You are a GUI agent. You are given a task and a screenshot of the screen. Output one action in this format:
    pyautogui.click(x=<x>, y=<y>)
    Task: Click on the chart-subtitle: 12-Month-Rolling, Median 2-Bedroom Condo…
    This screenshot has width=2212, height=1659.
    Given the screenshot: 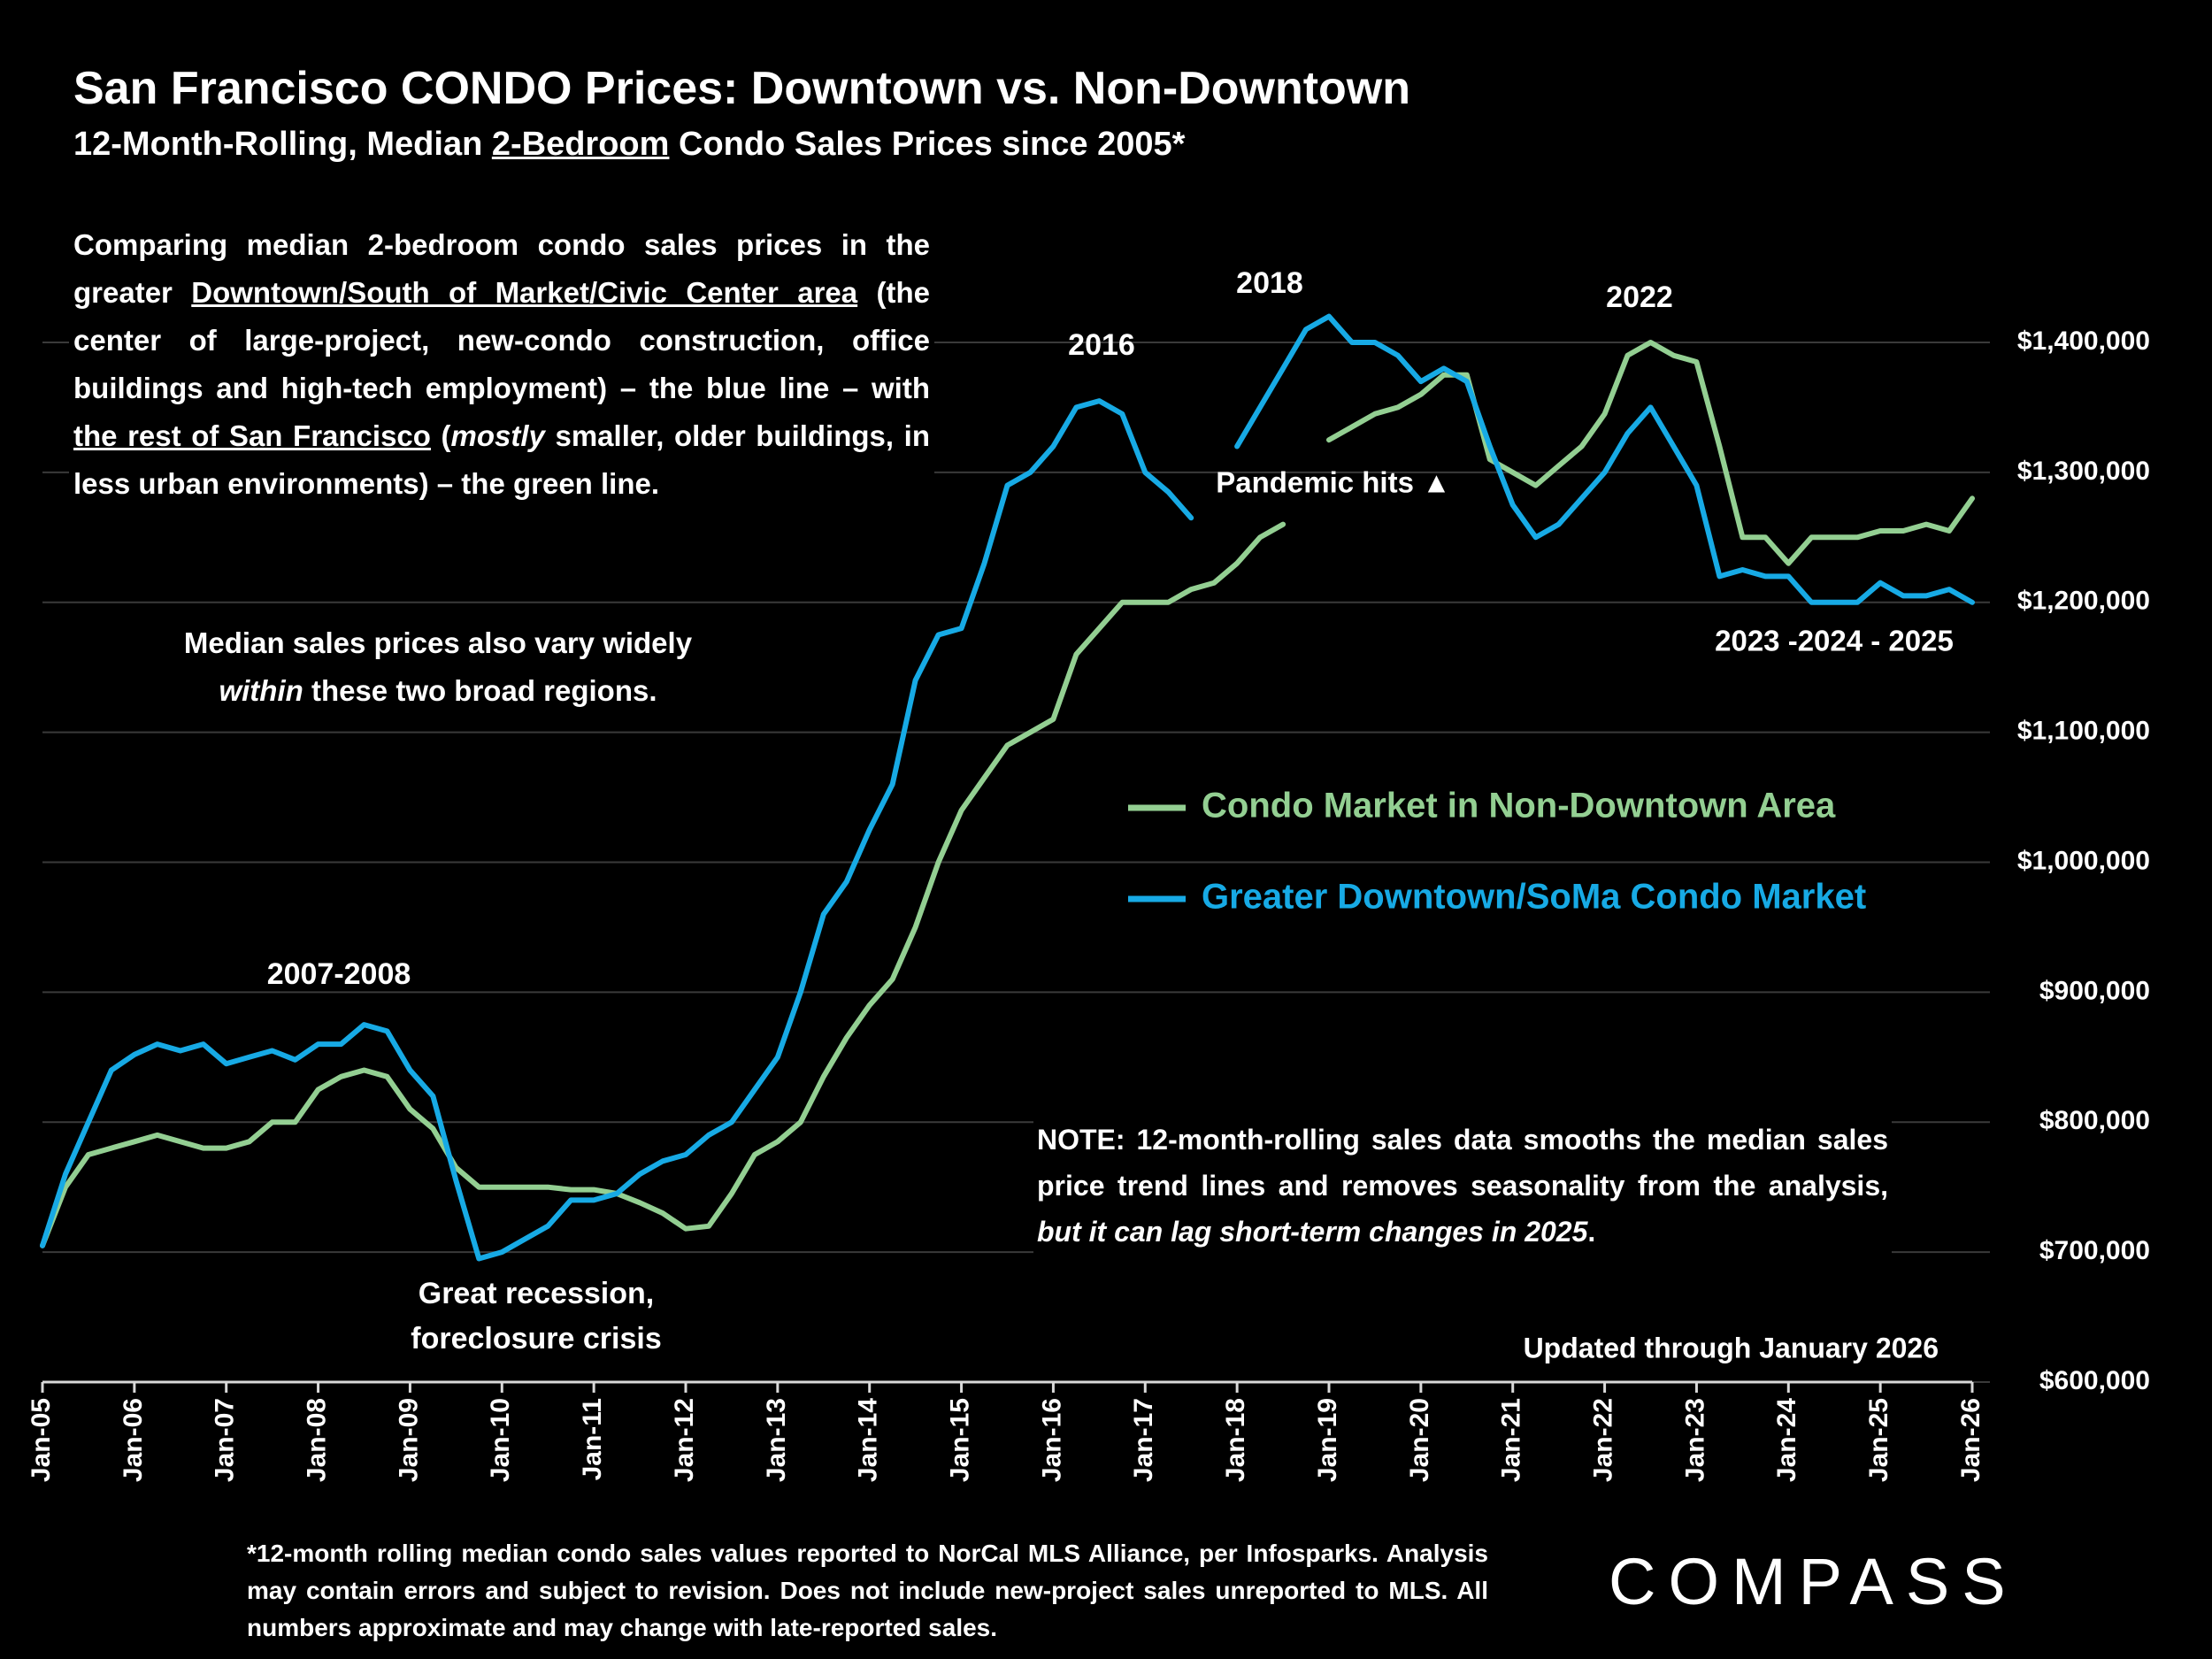 What is the action you would take?
    pyautogui.click(x=630, y=145)
    